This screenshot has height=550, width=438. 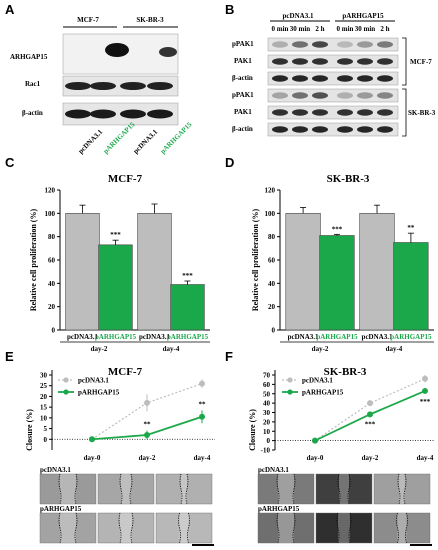 What do you see at coordinates (66, 392) in the screenshot?
I see `chart-e-legend-marker` at bounding box center [66, 392].